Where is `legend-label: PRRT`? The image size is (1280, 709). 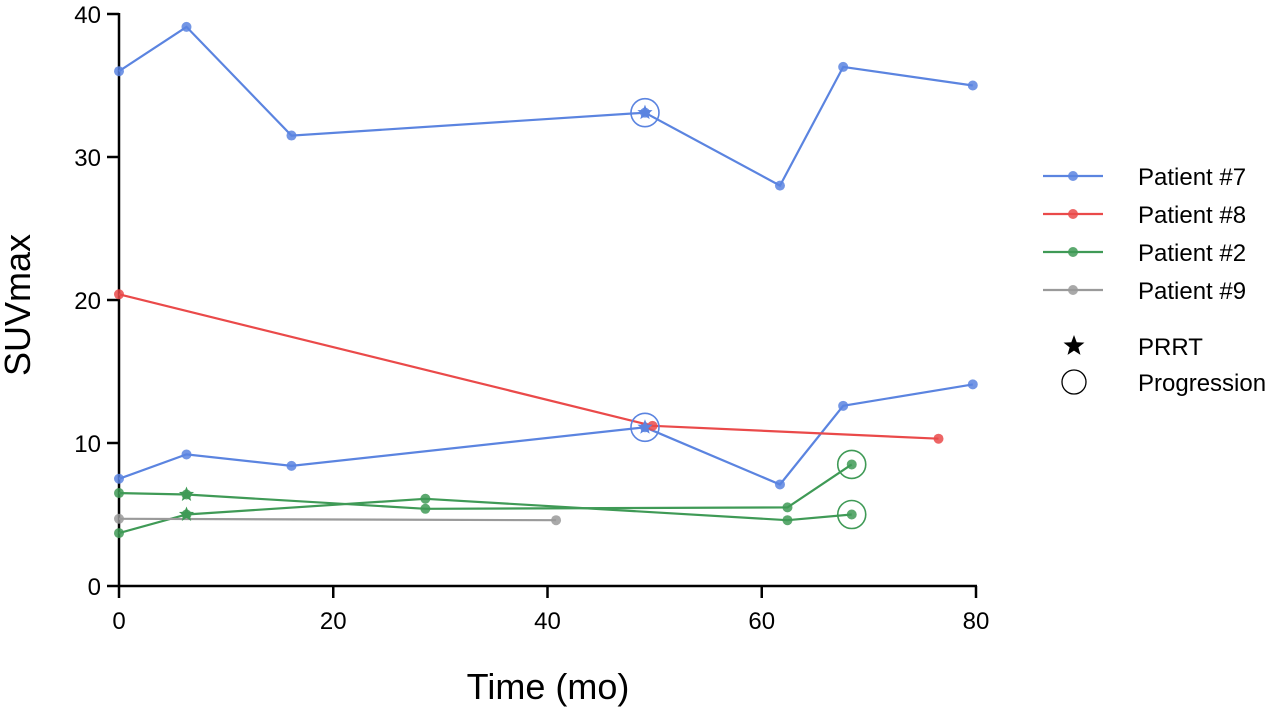 legend-label: PRRT is located at coordinates (1170, 347).